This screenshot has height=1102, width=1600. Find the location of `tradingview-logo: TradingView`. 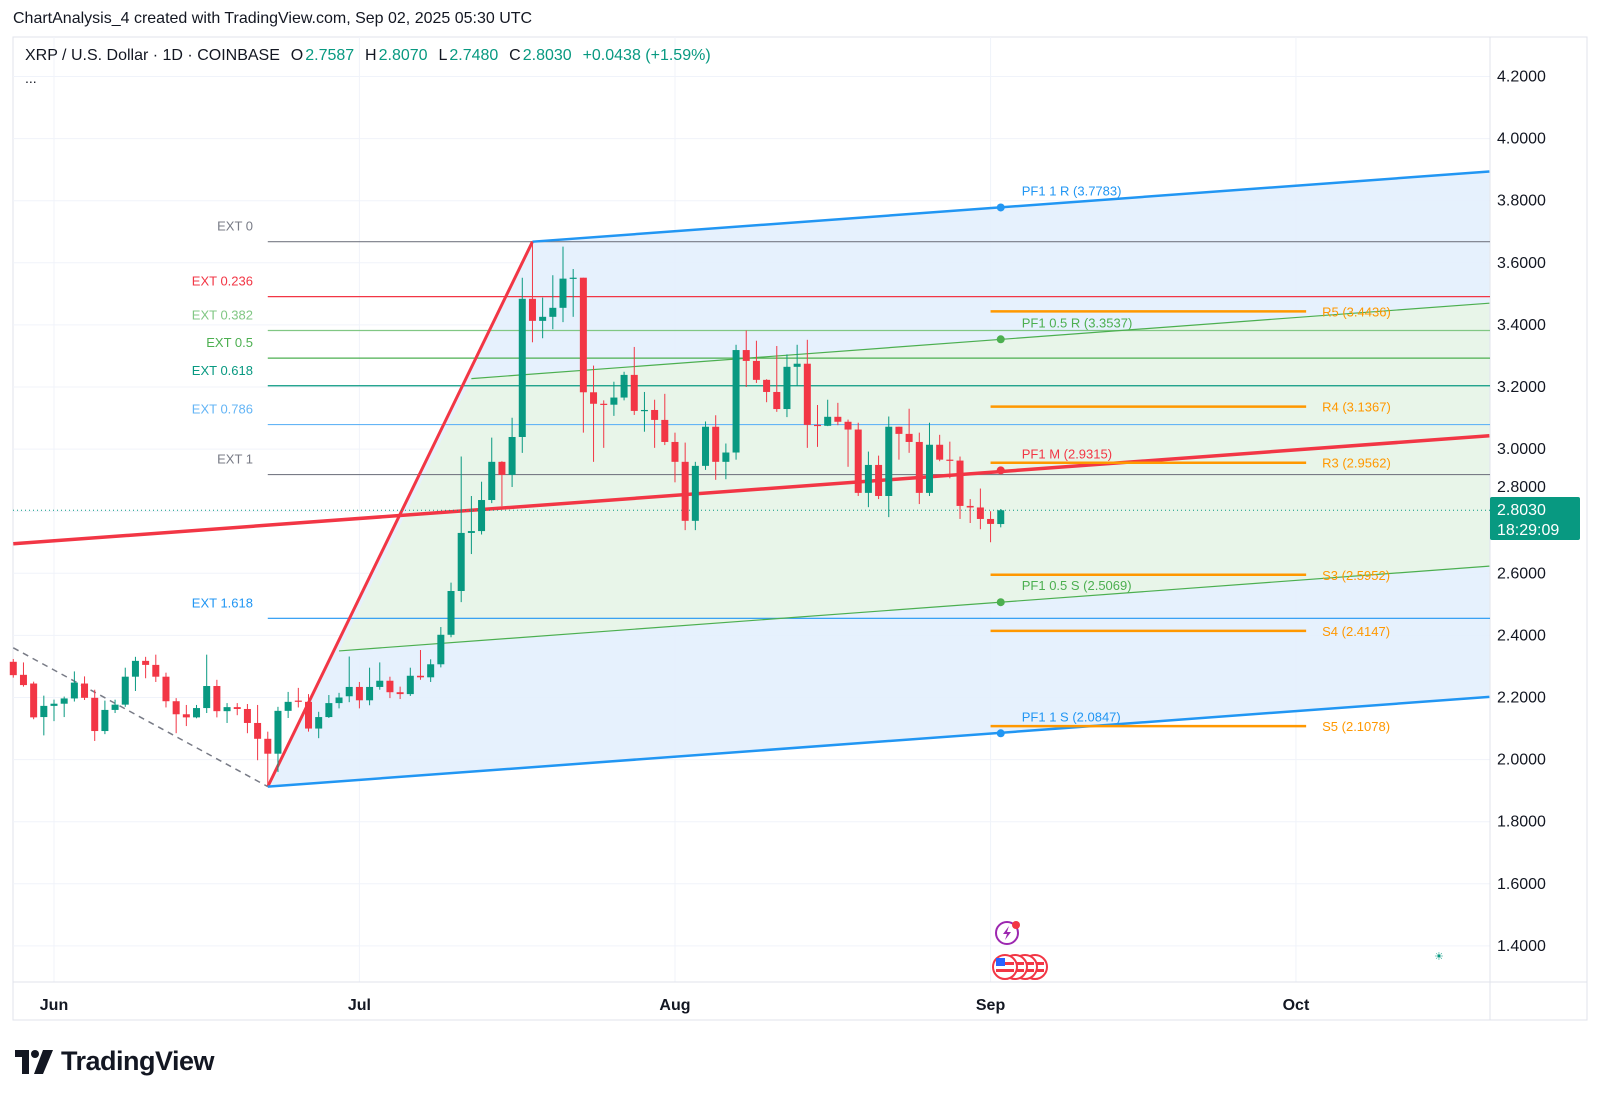

tradingview-logo: TradingView is located at coordinates (115, 1061).